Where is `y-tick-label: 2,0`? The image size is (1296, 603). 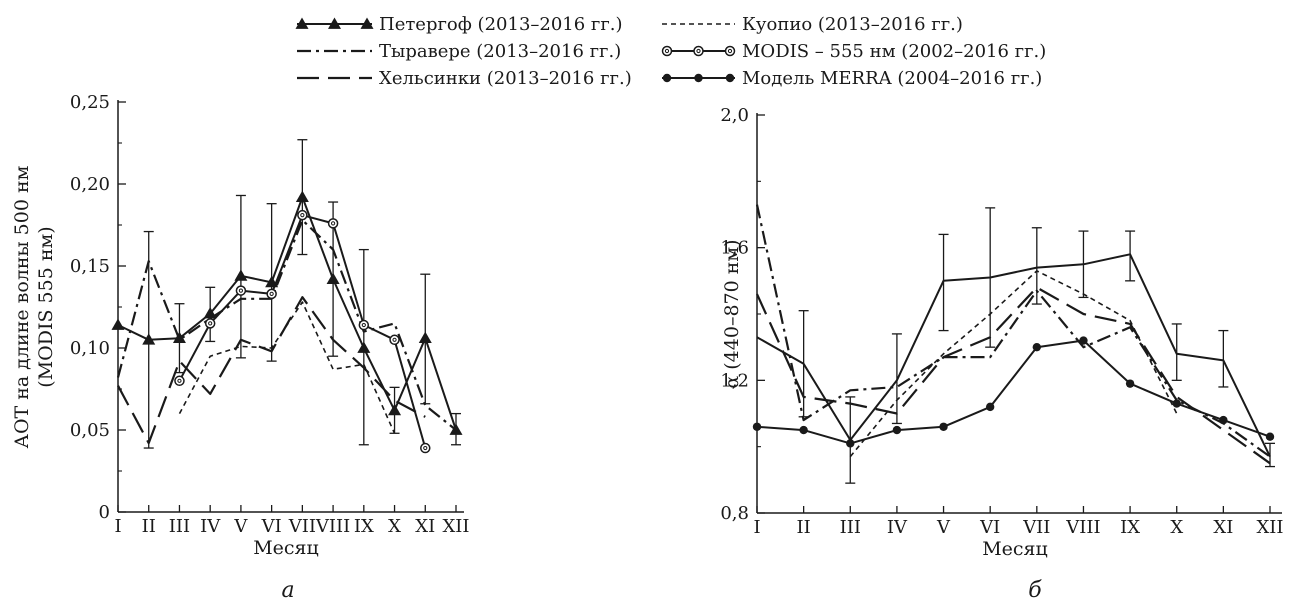
y-tick-label: 2,0 is located at coordinates (734, 115).